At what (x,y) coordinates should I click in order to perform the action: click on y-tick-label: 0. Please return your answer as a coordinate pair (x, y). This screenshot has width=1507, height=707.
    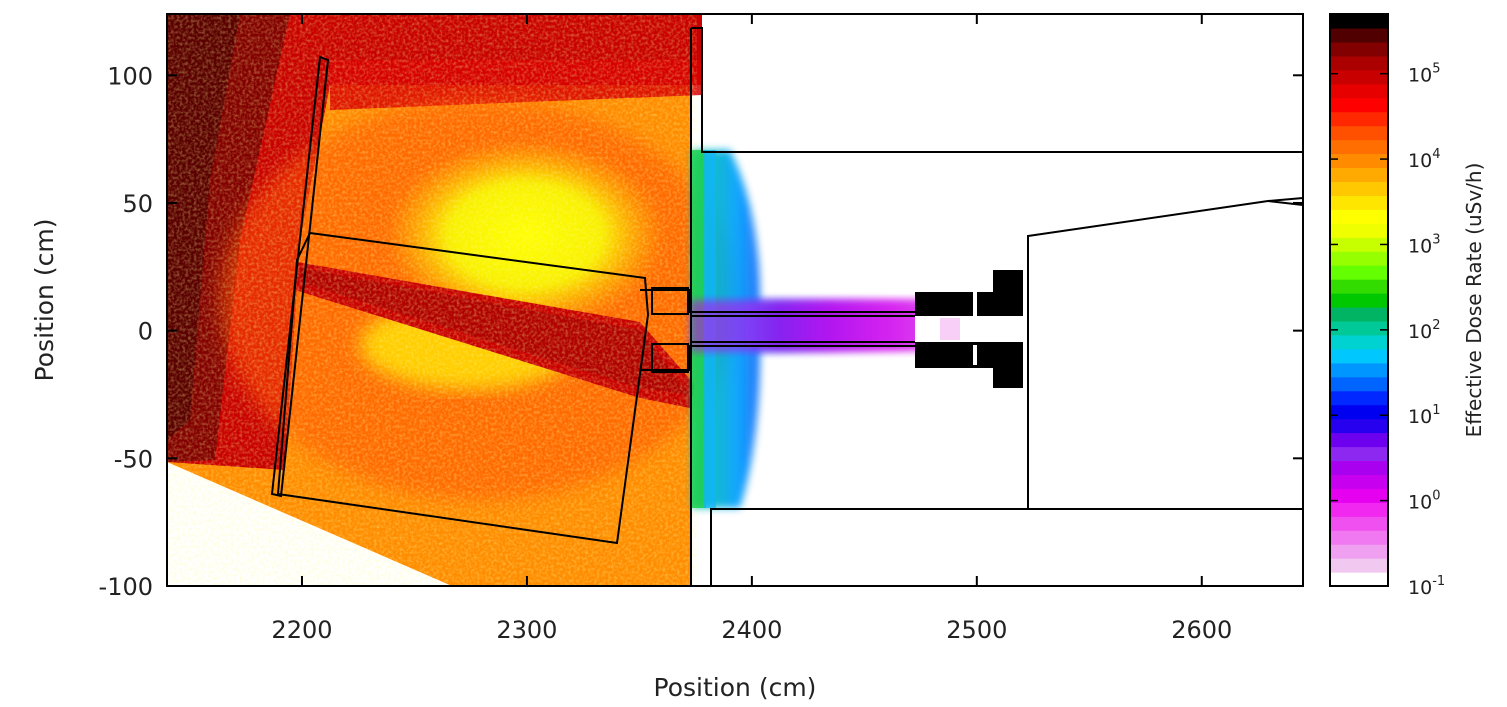
    Looking at the image, I should click on (145, 332).